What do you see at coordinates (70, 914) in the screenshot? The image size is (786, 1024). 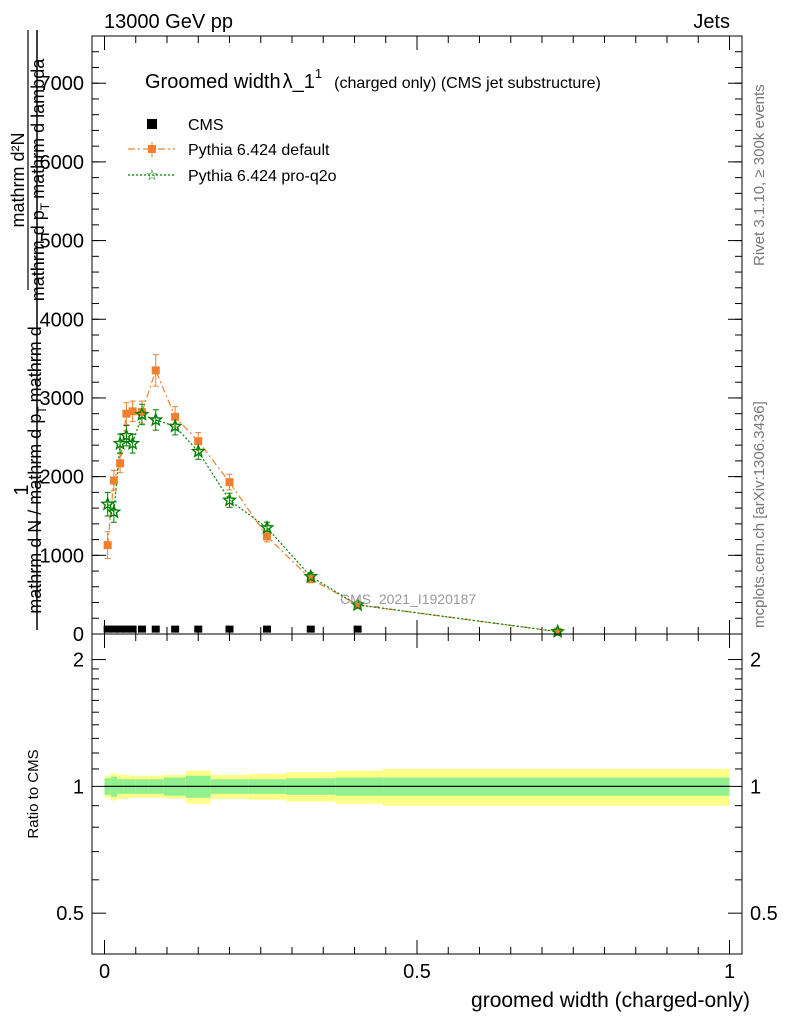 I see `ratio-ytick-label: 0.5` at bounding box center [70, 914].